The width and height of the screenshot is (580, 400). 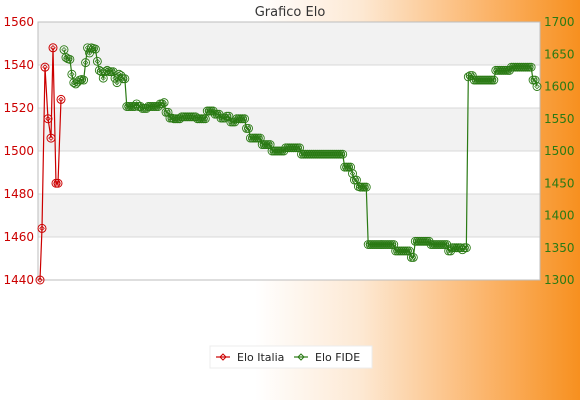 I want to click on y-left-tick-label: 1500, so click(x=18, y=151).